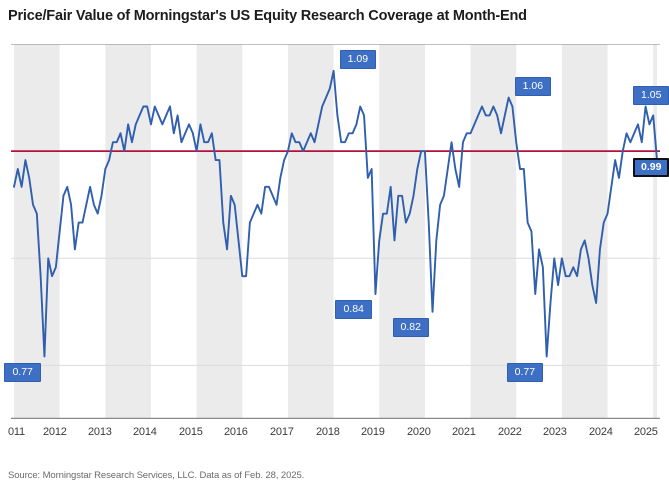  I want to click on x-axis-tick-2018: 2018, so click(328, 432).